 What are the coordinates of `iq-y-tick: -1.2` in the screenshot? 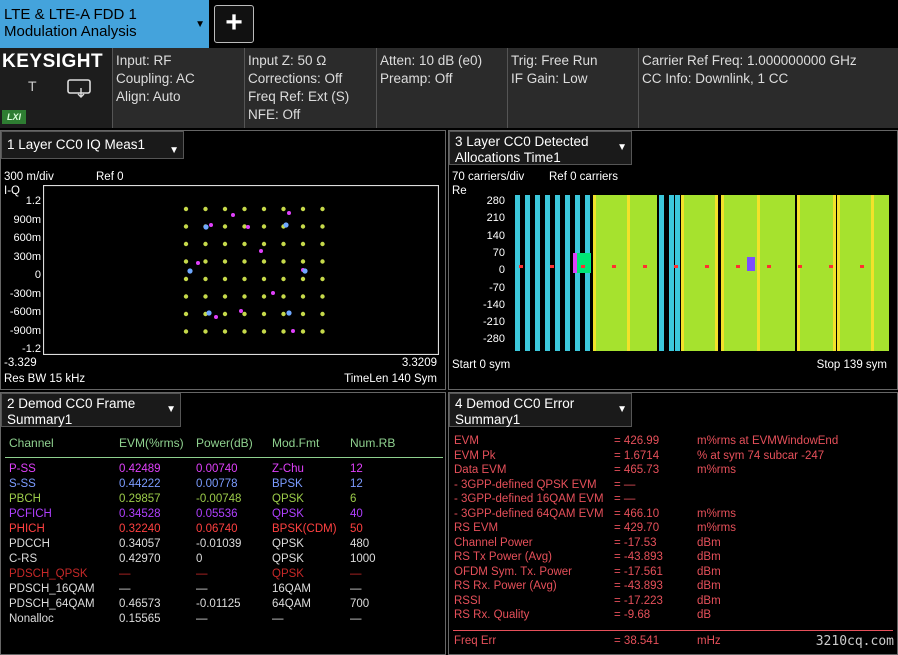 It's located at (31, 349).